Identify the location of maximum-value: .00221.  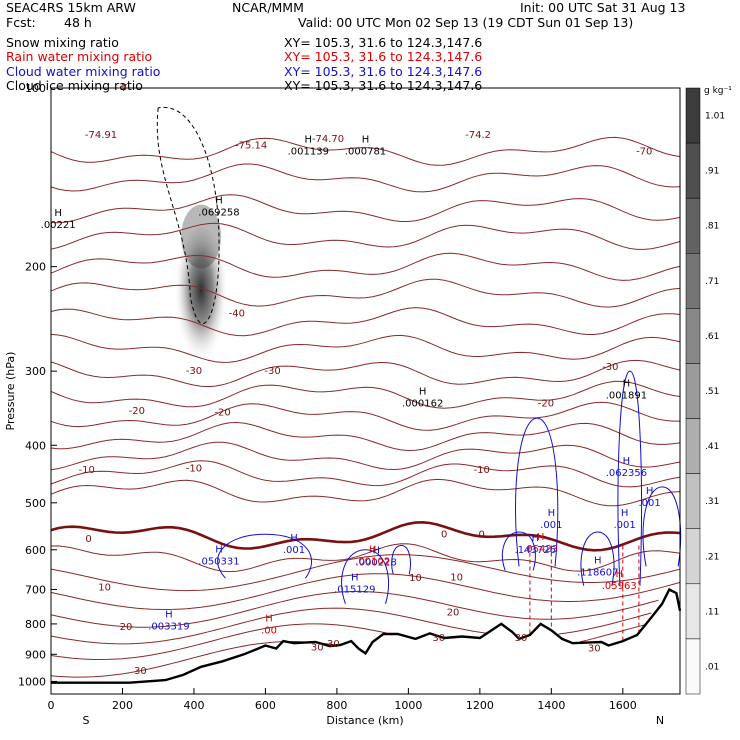
(58, 225).